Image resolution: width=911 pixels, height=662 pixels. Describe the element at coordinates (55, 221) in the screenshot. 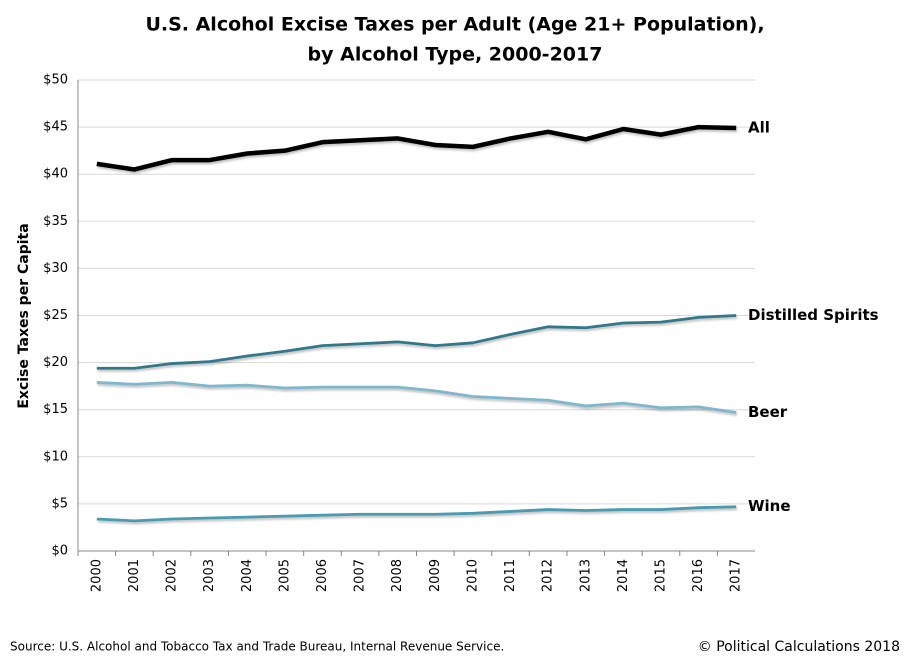

I see `y-tick-label: $35` at that location.